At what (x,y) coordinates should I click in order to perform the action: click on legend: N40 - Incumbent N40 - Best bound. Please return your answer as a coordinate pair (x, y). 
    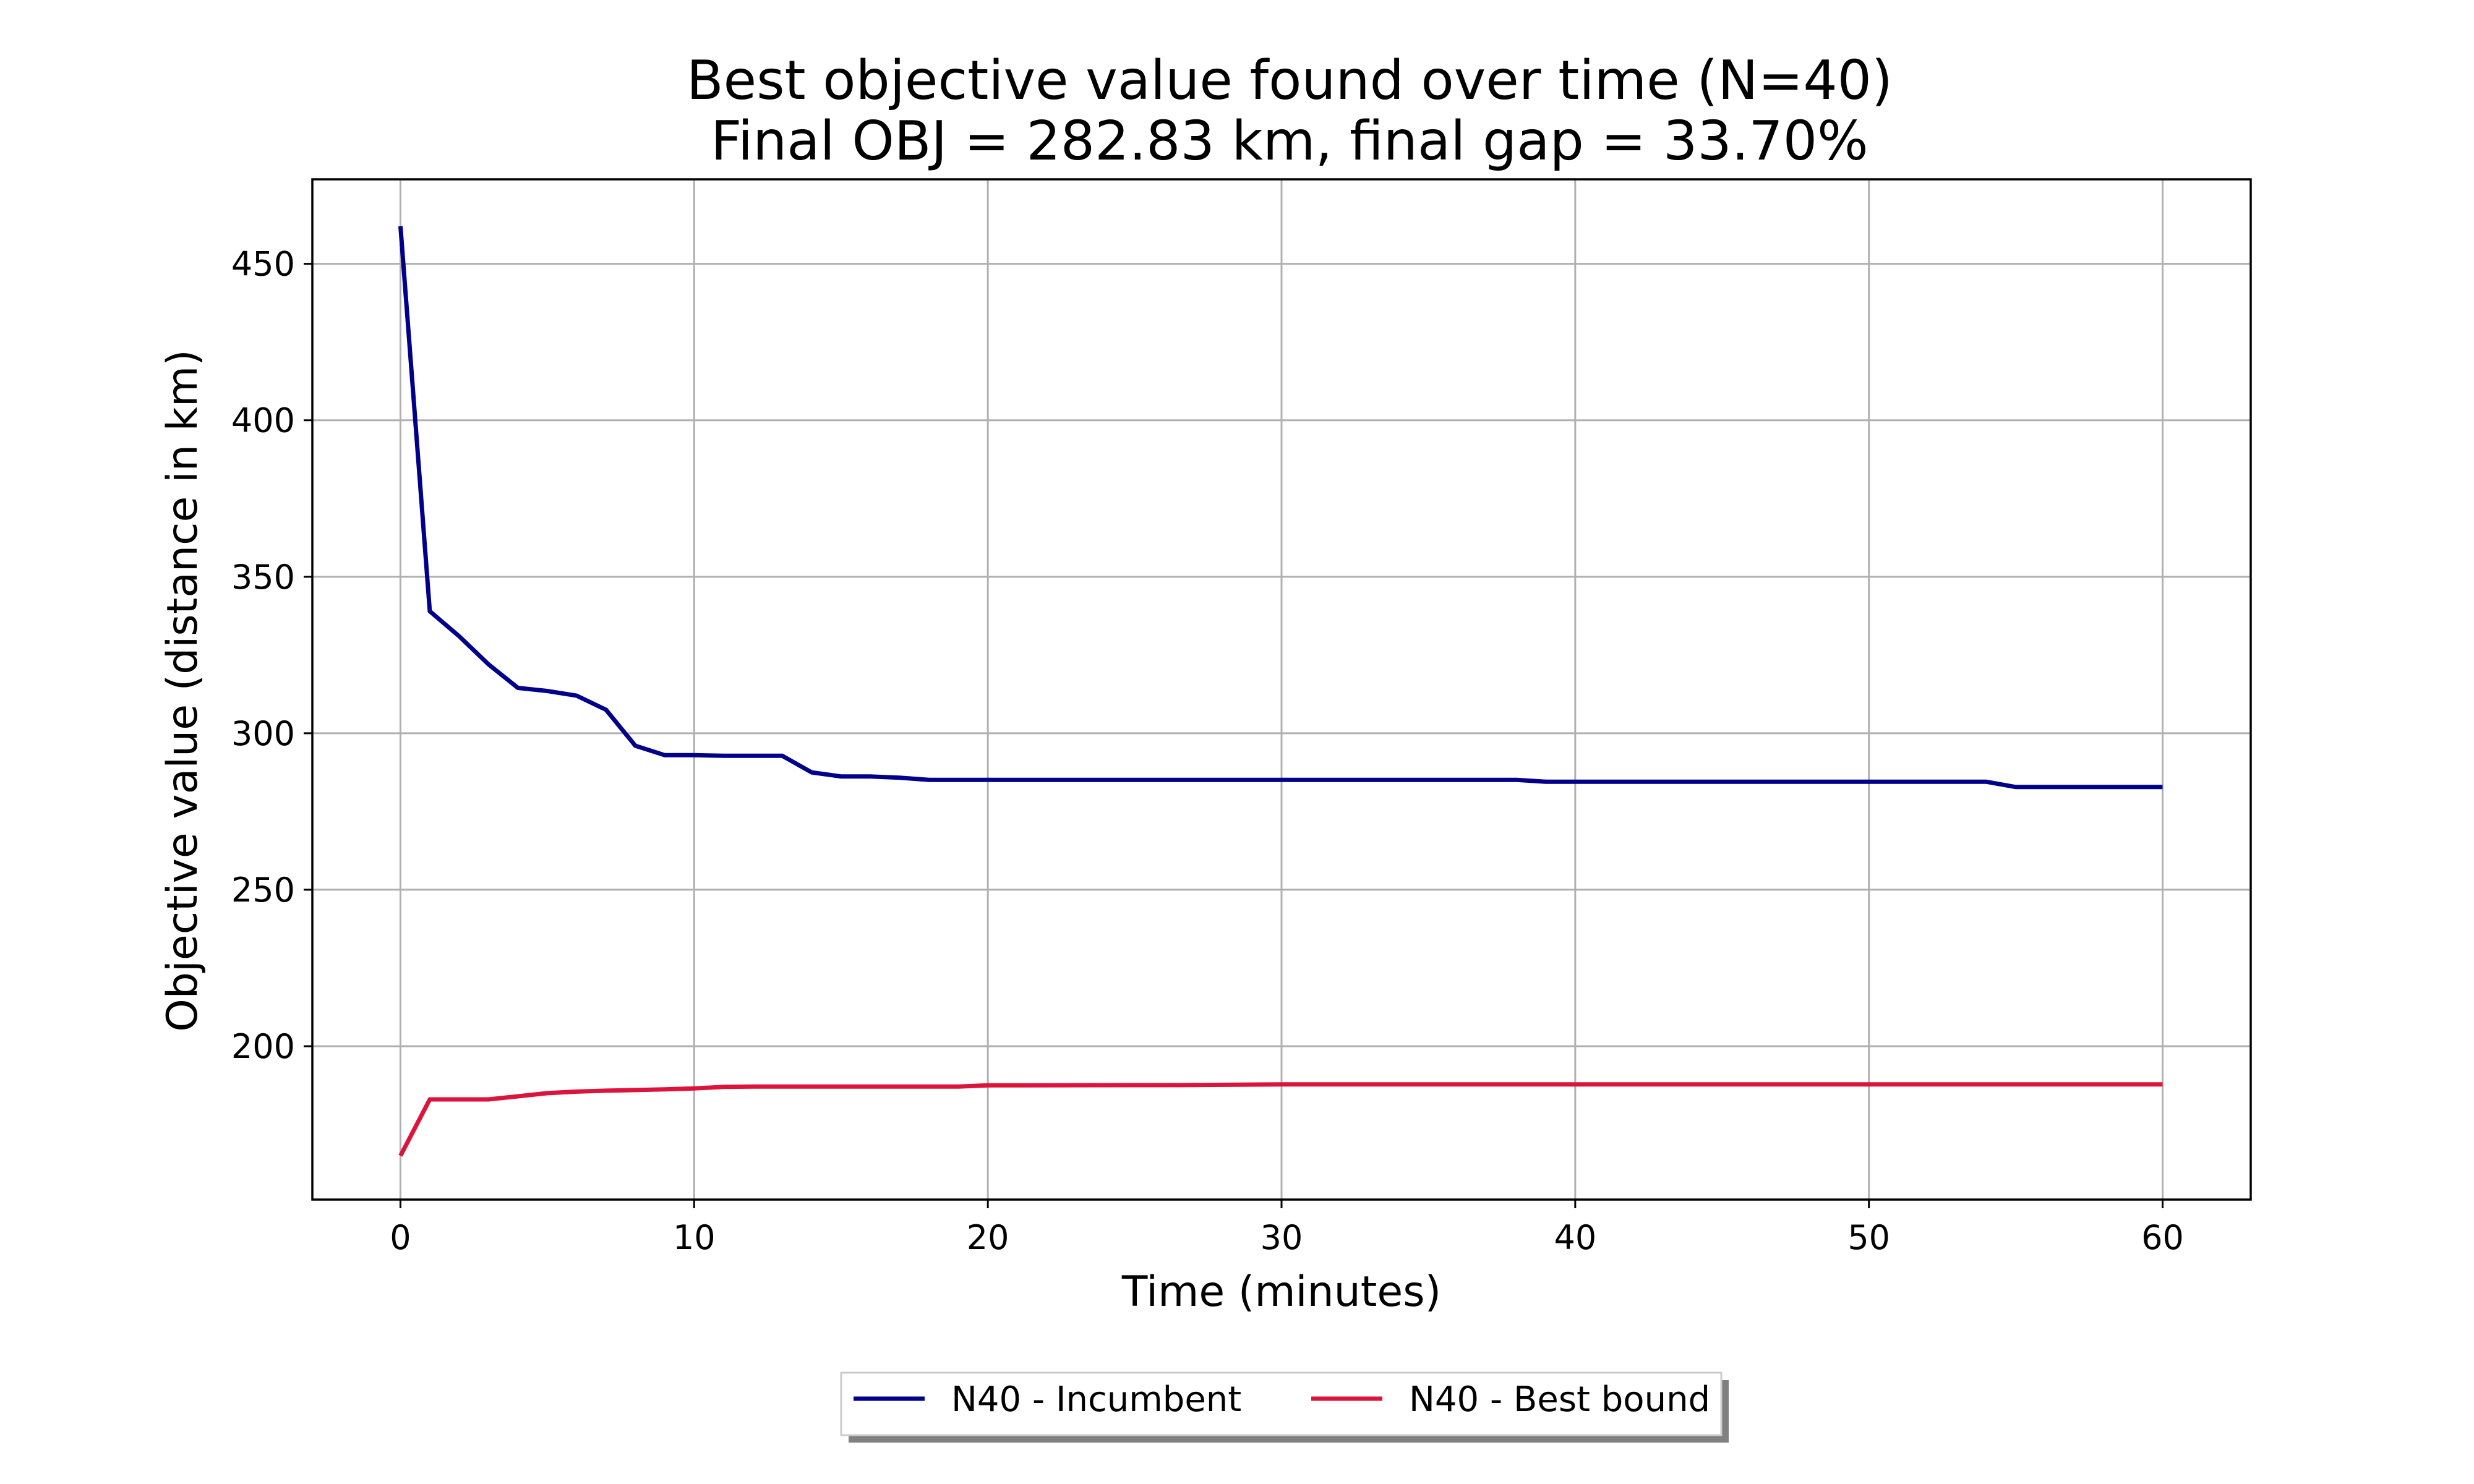
    Looking at the image, I should click on (1284, 1407).